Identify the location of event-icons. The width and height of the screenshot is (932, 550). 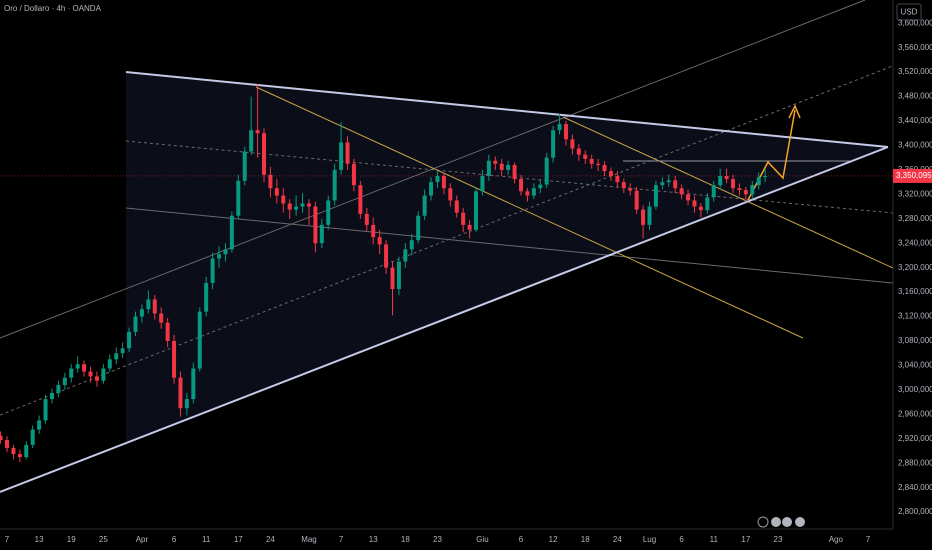
(781, 522).